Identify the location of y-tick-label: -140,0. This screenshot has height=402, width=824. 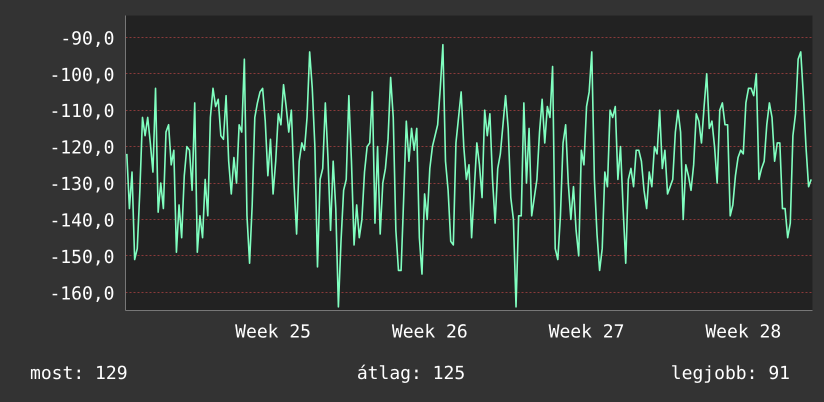
(82, 221).